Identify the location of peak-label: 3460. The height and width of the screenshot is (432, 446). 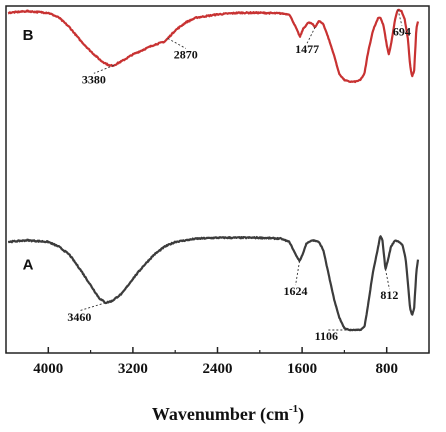
(79, 317).